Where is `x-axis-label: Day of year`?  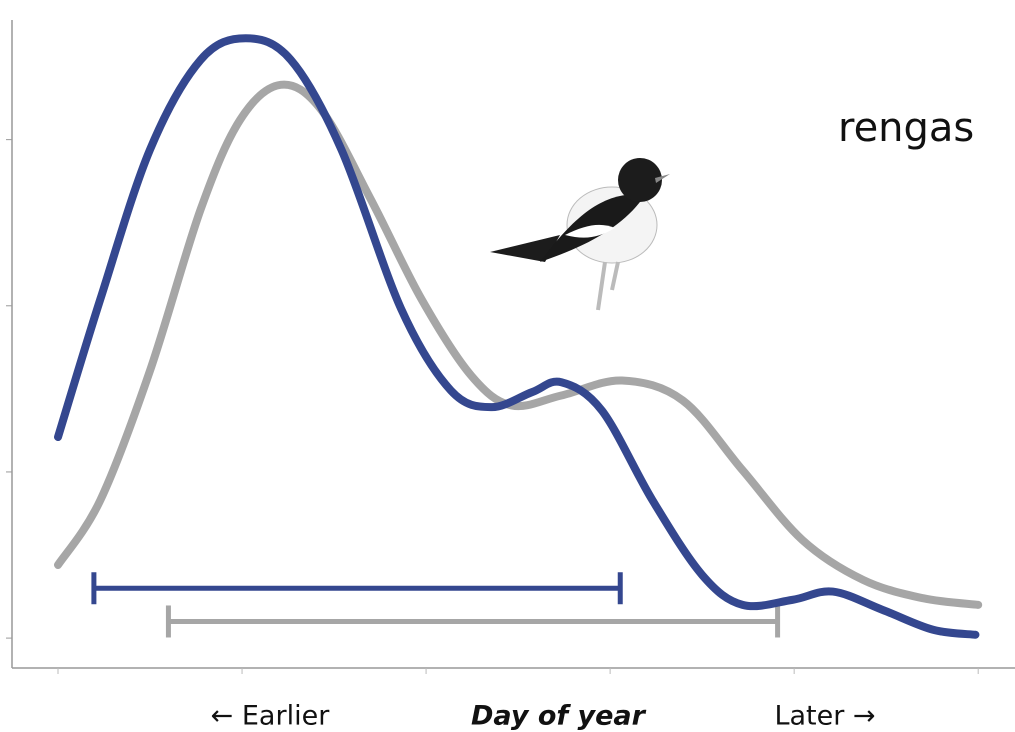 x-axis-label: Day of year is located at coordinates (559, 716).